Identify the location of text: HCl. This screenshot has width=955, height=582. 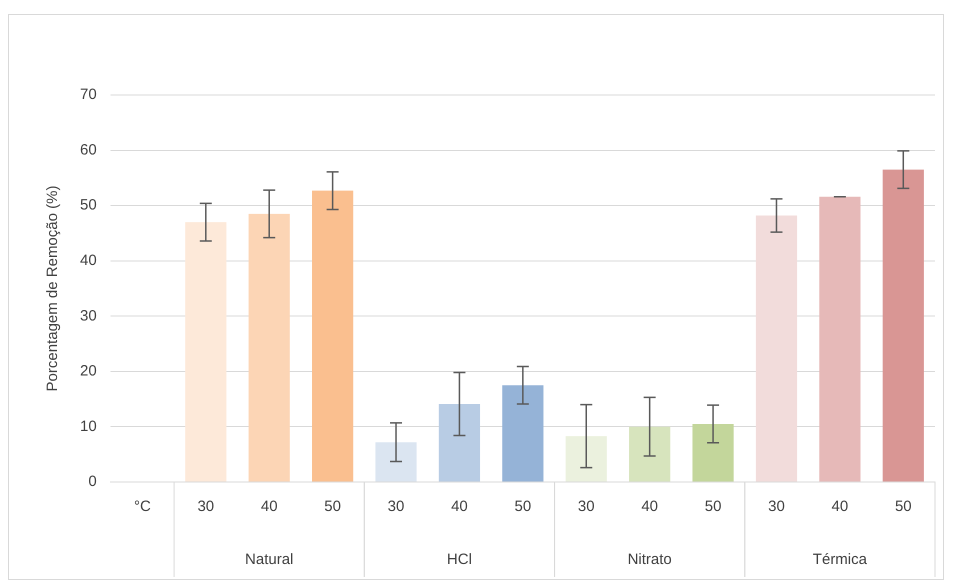
(459, 559).